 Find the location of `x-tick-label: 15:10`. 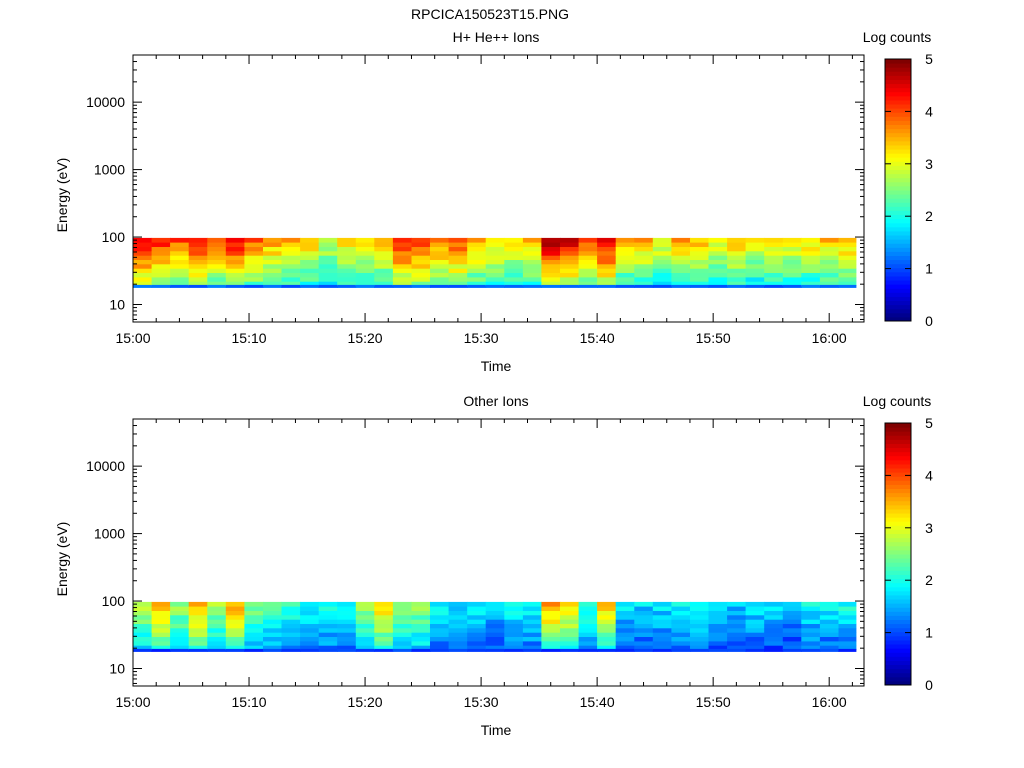

x-tick-label: 15:10 is located at coordinates (249, 338).